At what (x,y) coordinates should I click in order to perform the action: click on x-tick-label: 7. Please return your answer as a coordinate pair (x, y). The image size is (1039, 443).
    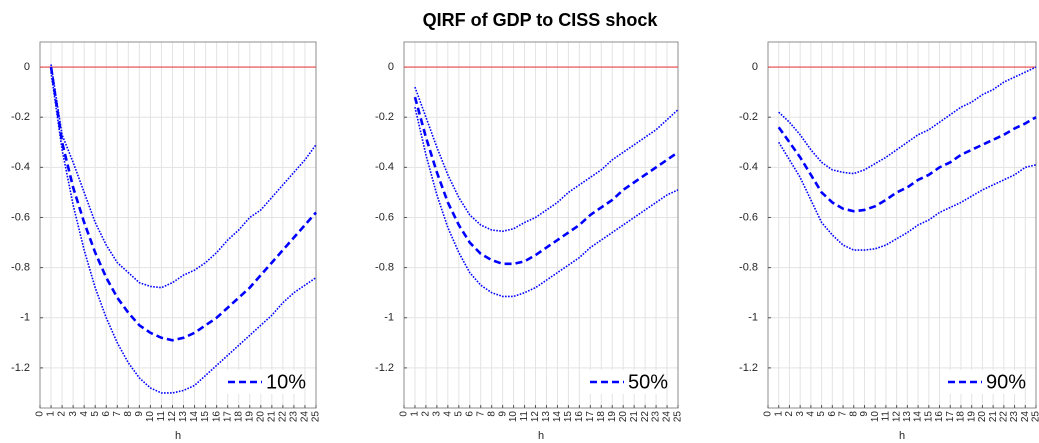
    Looking at the image, I should click on (117, 414).